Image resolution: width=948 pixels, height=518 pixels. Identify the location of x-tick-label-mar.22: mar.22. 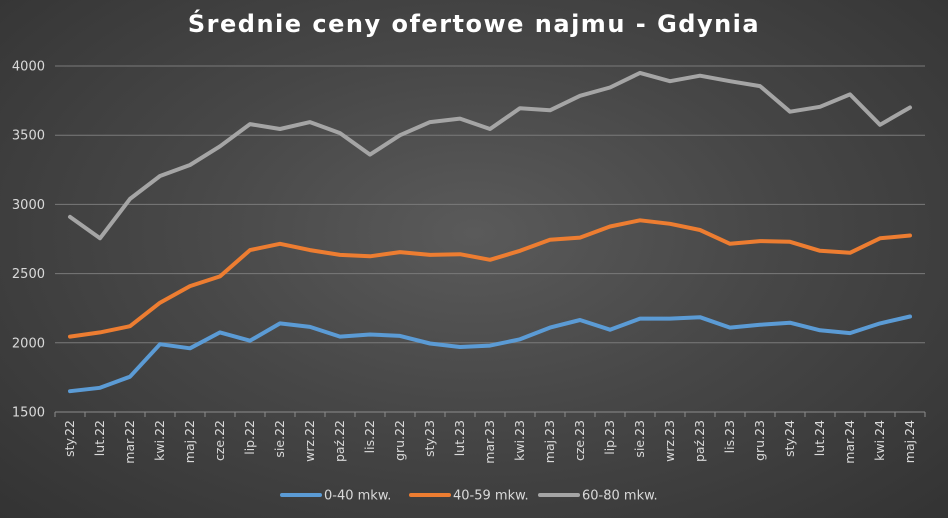
(129, 442).